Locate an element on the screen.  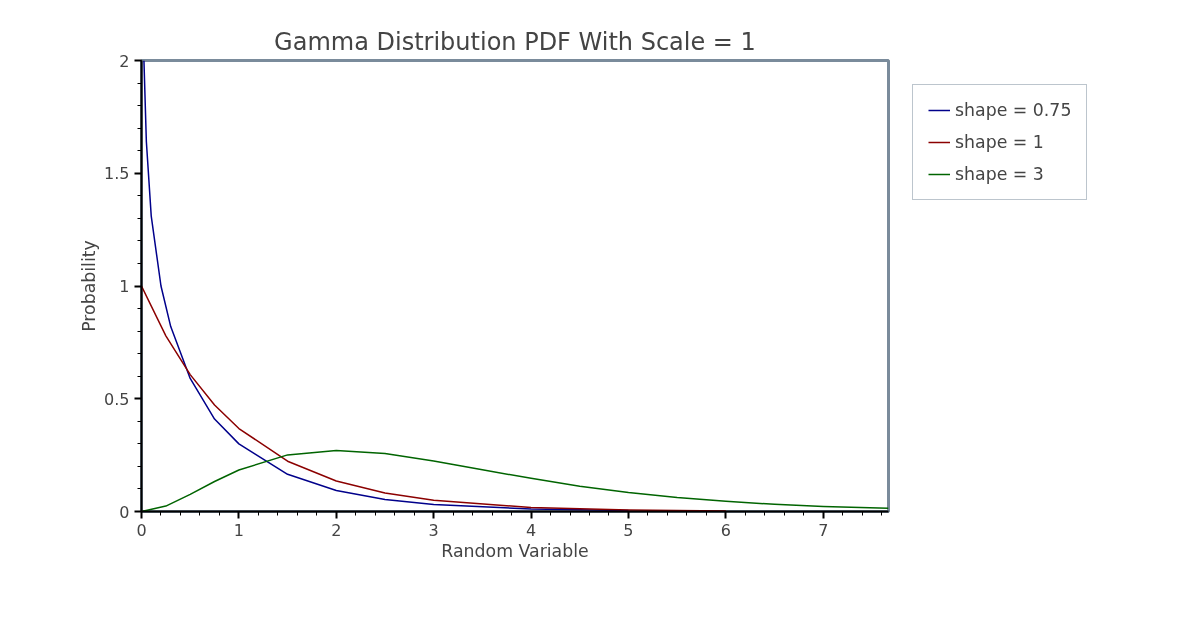
y-tick-label: 0 is located at coordinates (124, 512).